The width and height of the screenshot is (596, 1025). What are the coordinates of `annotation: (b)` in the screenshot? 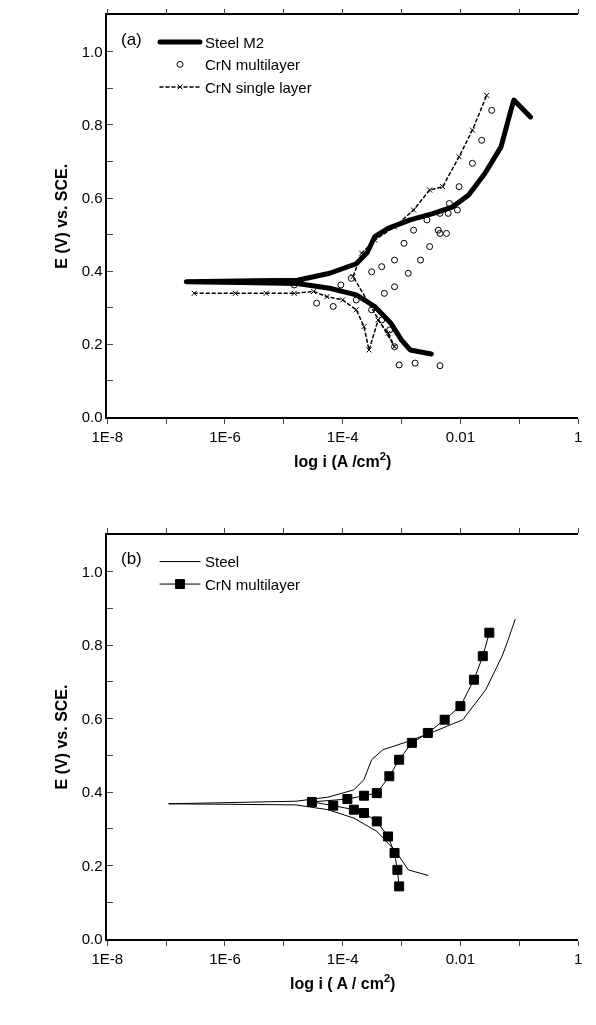 It's located at (131, 558).